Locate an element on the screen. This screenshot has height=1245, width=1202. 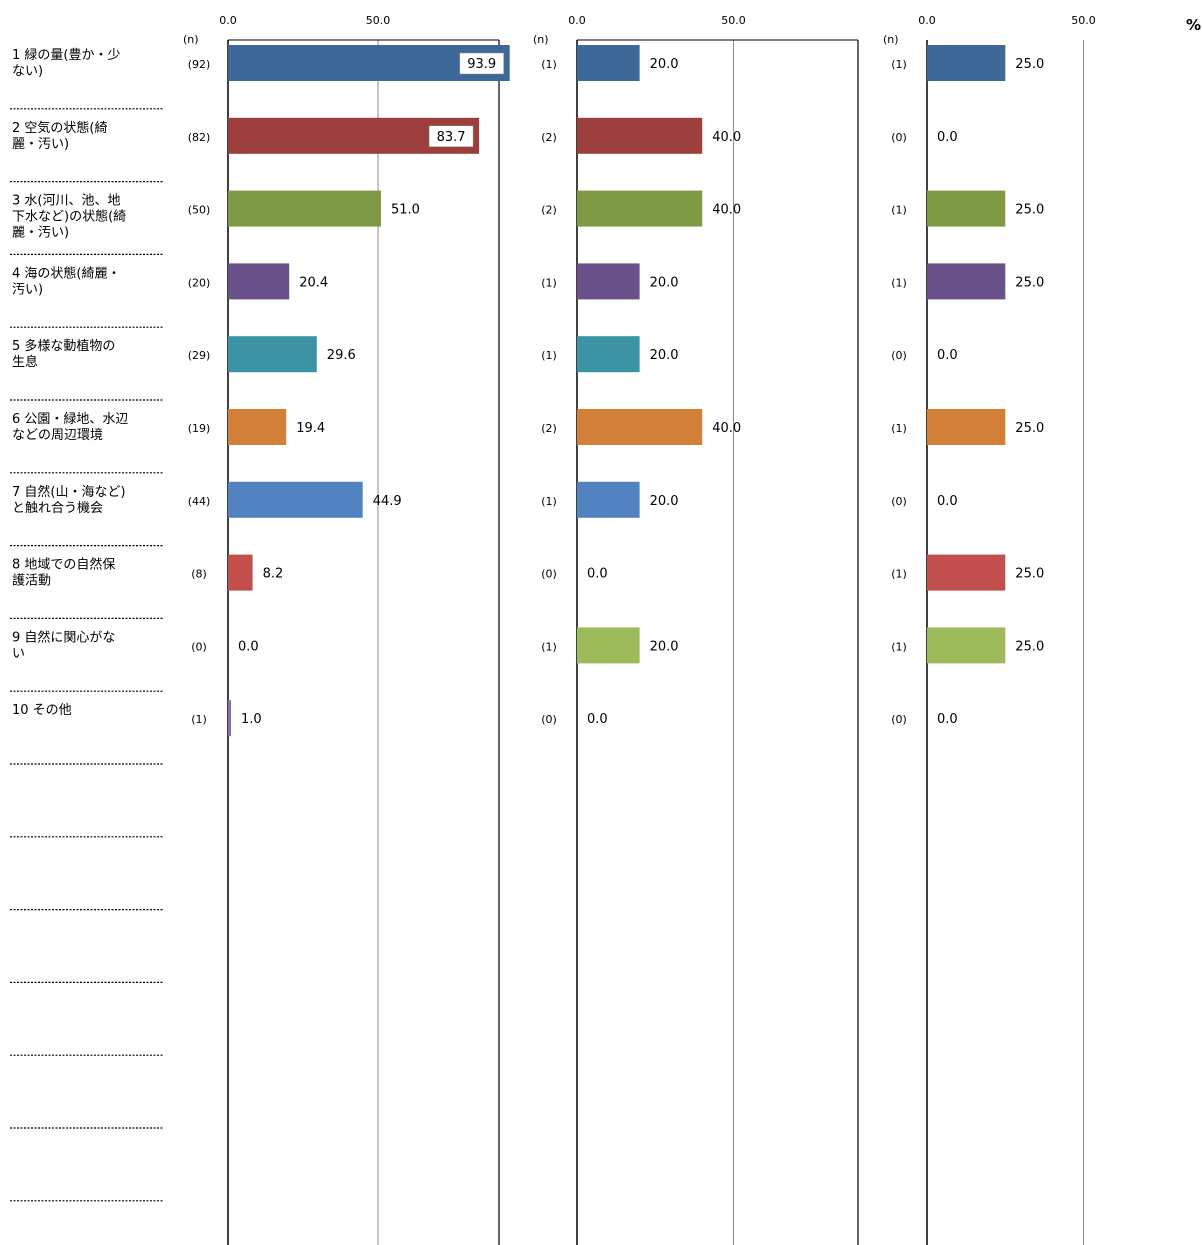
value-label-box is located at coordinates (451, 136).